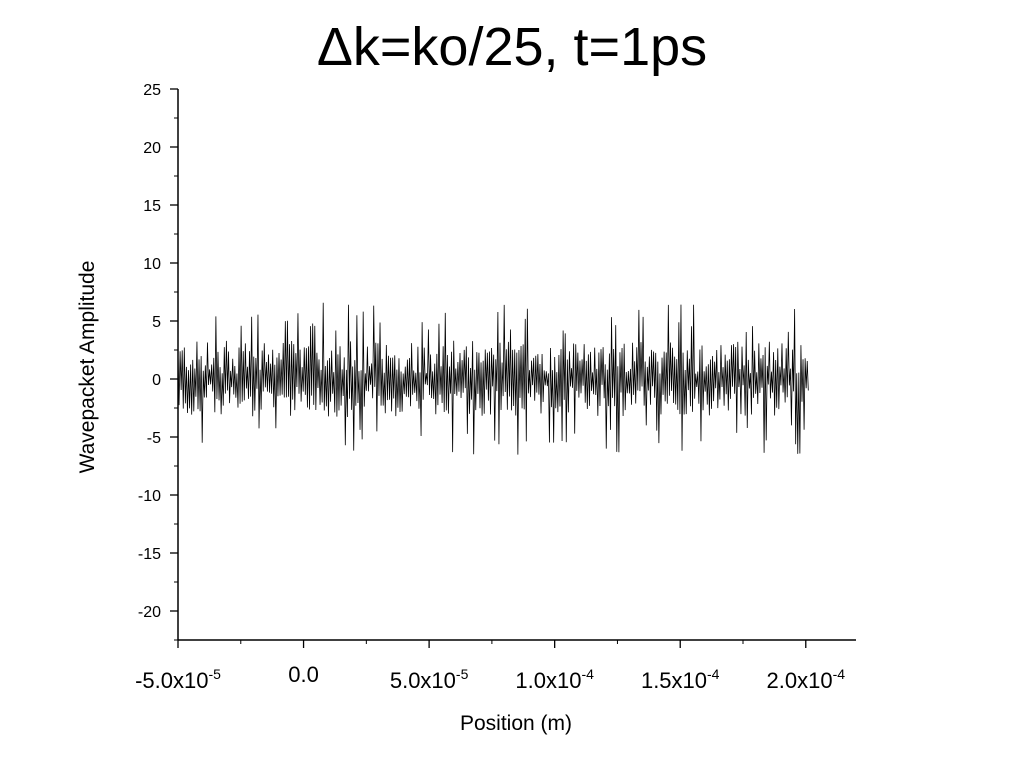 This screenshot has height=768, width=1024. I want to click on y-tick-label: 25, so click(152, 90).